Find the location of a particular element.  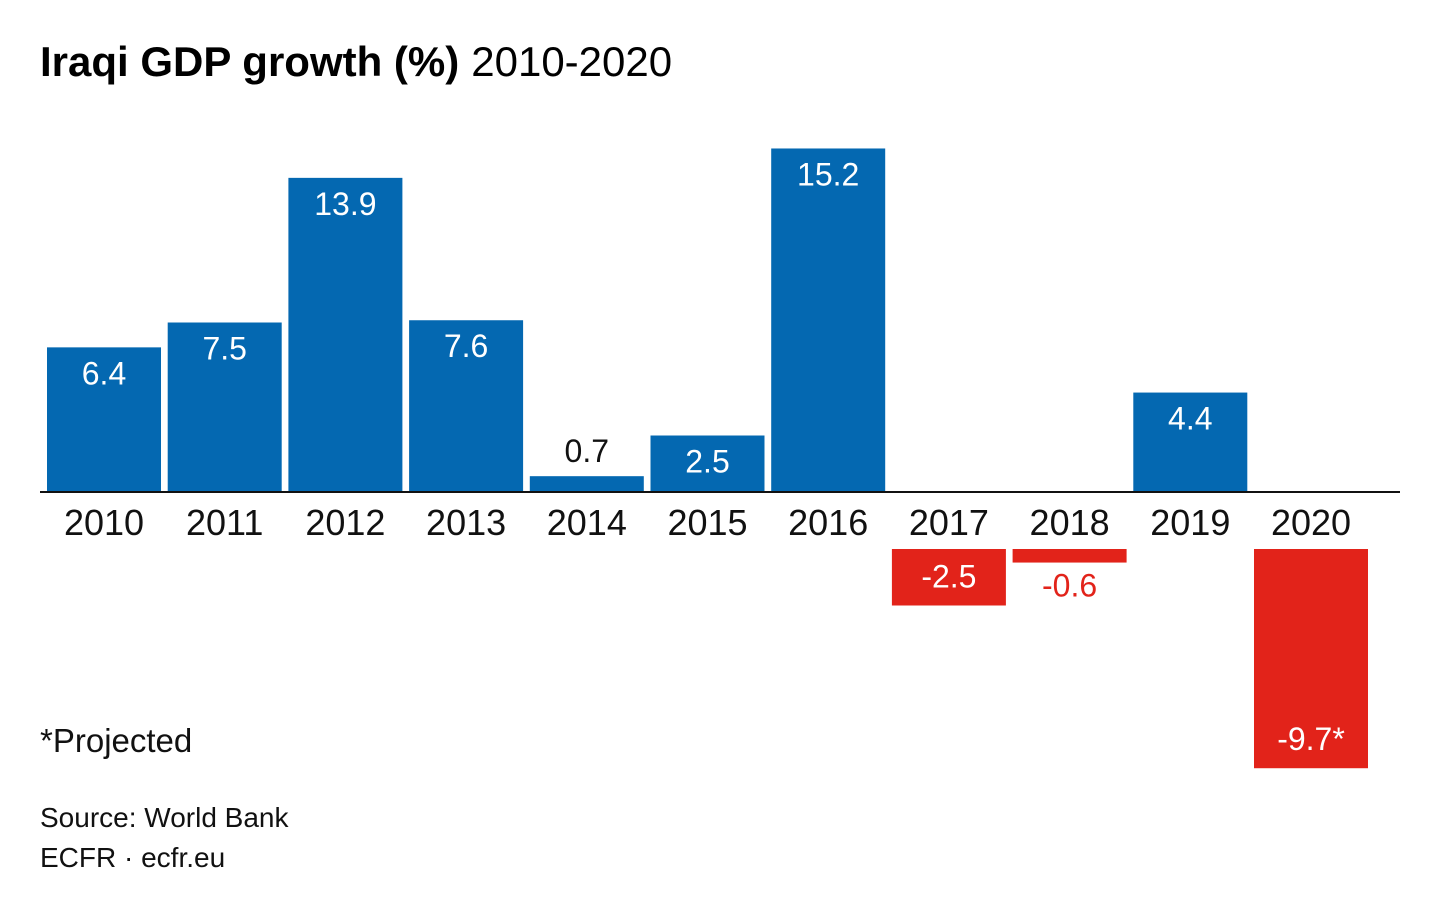

chart-title: Iraqi GDP growth (%) 2010-2020 is located at coordinates (356, 61).